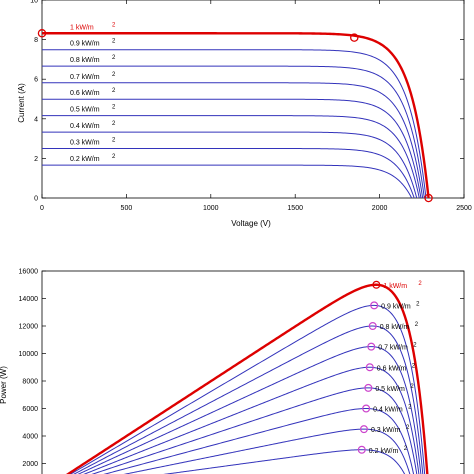 The width and height of the screenshot is (474, 474). Describe the element at coordinates (4, 385) in the screenshot. I see `pv-y-axis-label: Power (W)` at that location.